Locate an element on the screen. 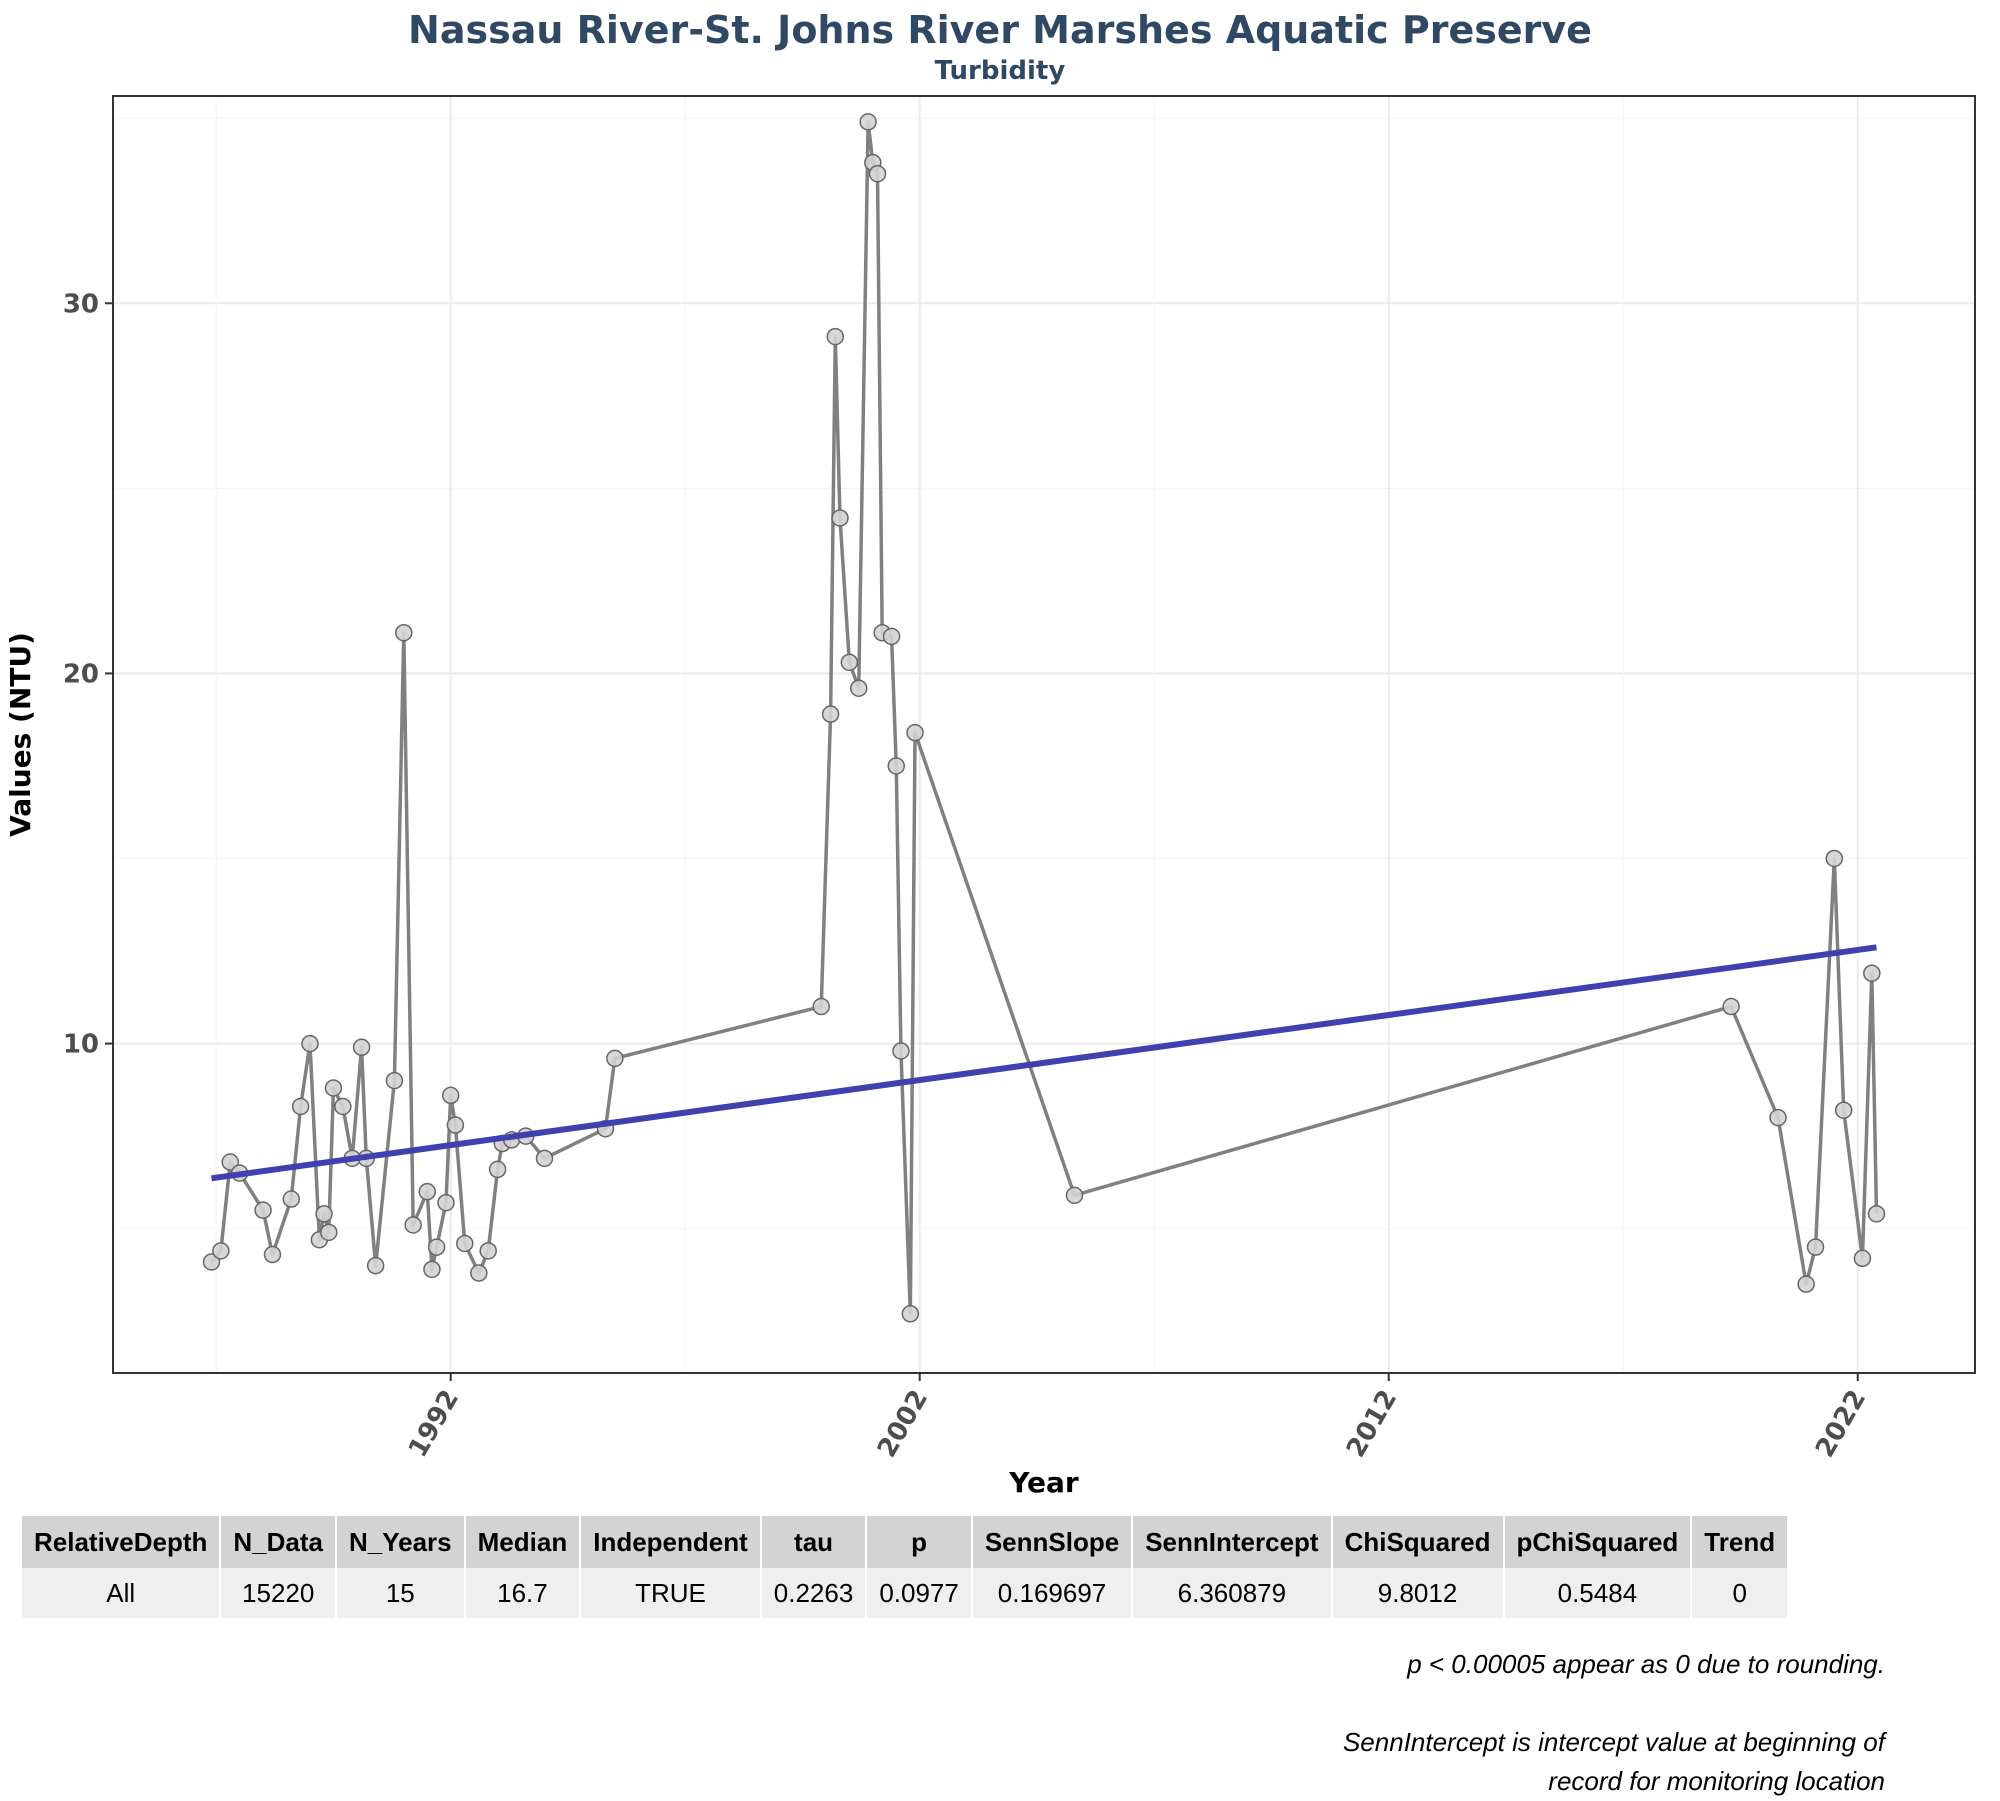  table-cell: 0.2263 is located at coordinates (813, 1593).